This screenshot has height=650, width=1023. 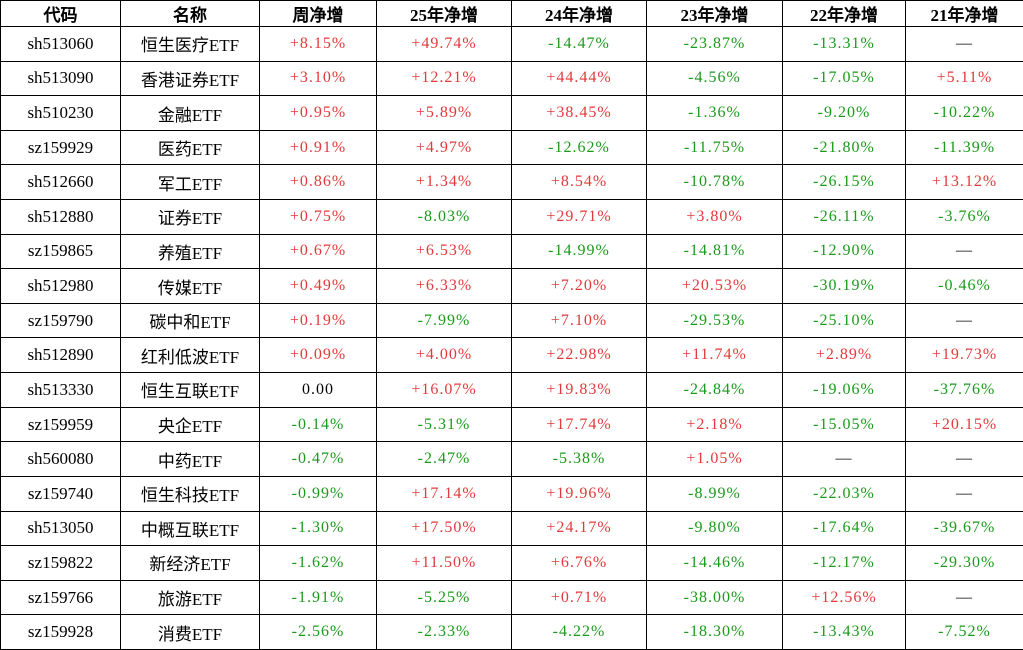 What do you see at coordinates (964, 182) in the screenshot?
I see `value-cell: +13.12%` at bounding box center [964, 182].